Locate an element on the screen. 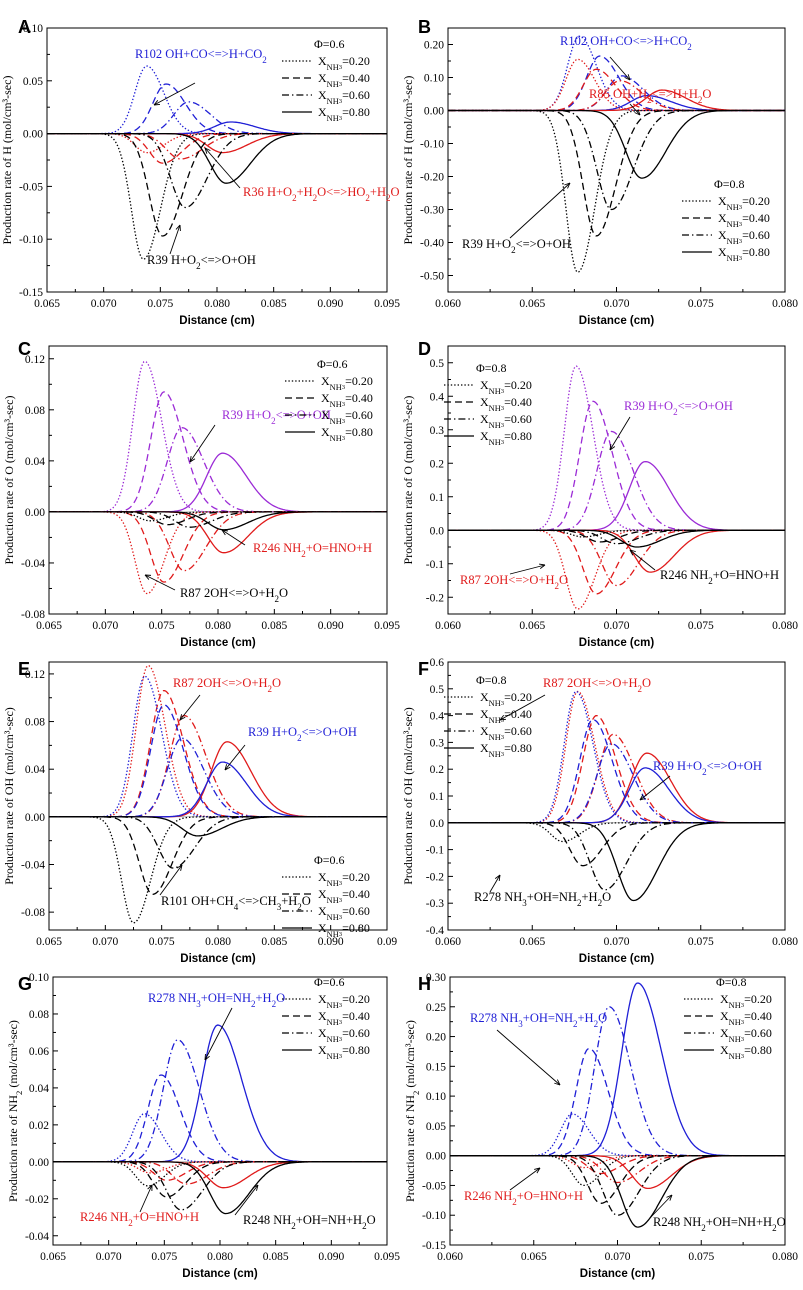 This screenshot has height=1290, width=803. y-tick-label: 0.10 is located at coordinates (39, 978).